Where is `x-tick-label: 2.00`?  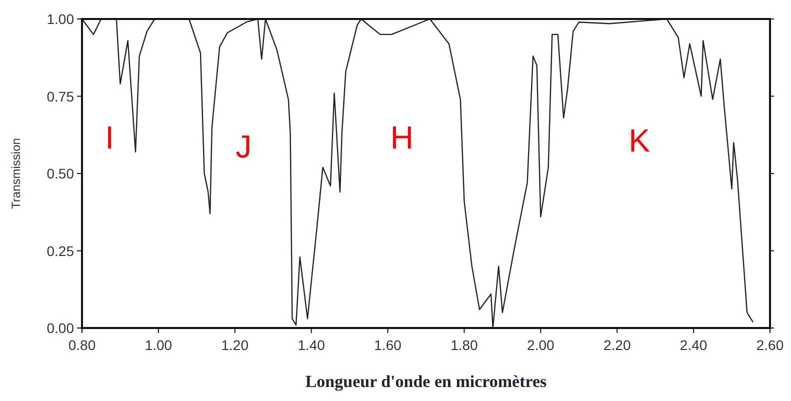 x-tick-label: 2.00 is located at coordinates (541, 345).